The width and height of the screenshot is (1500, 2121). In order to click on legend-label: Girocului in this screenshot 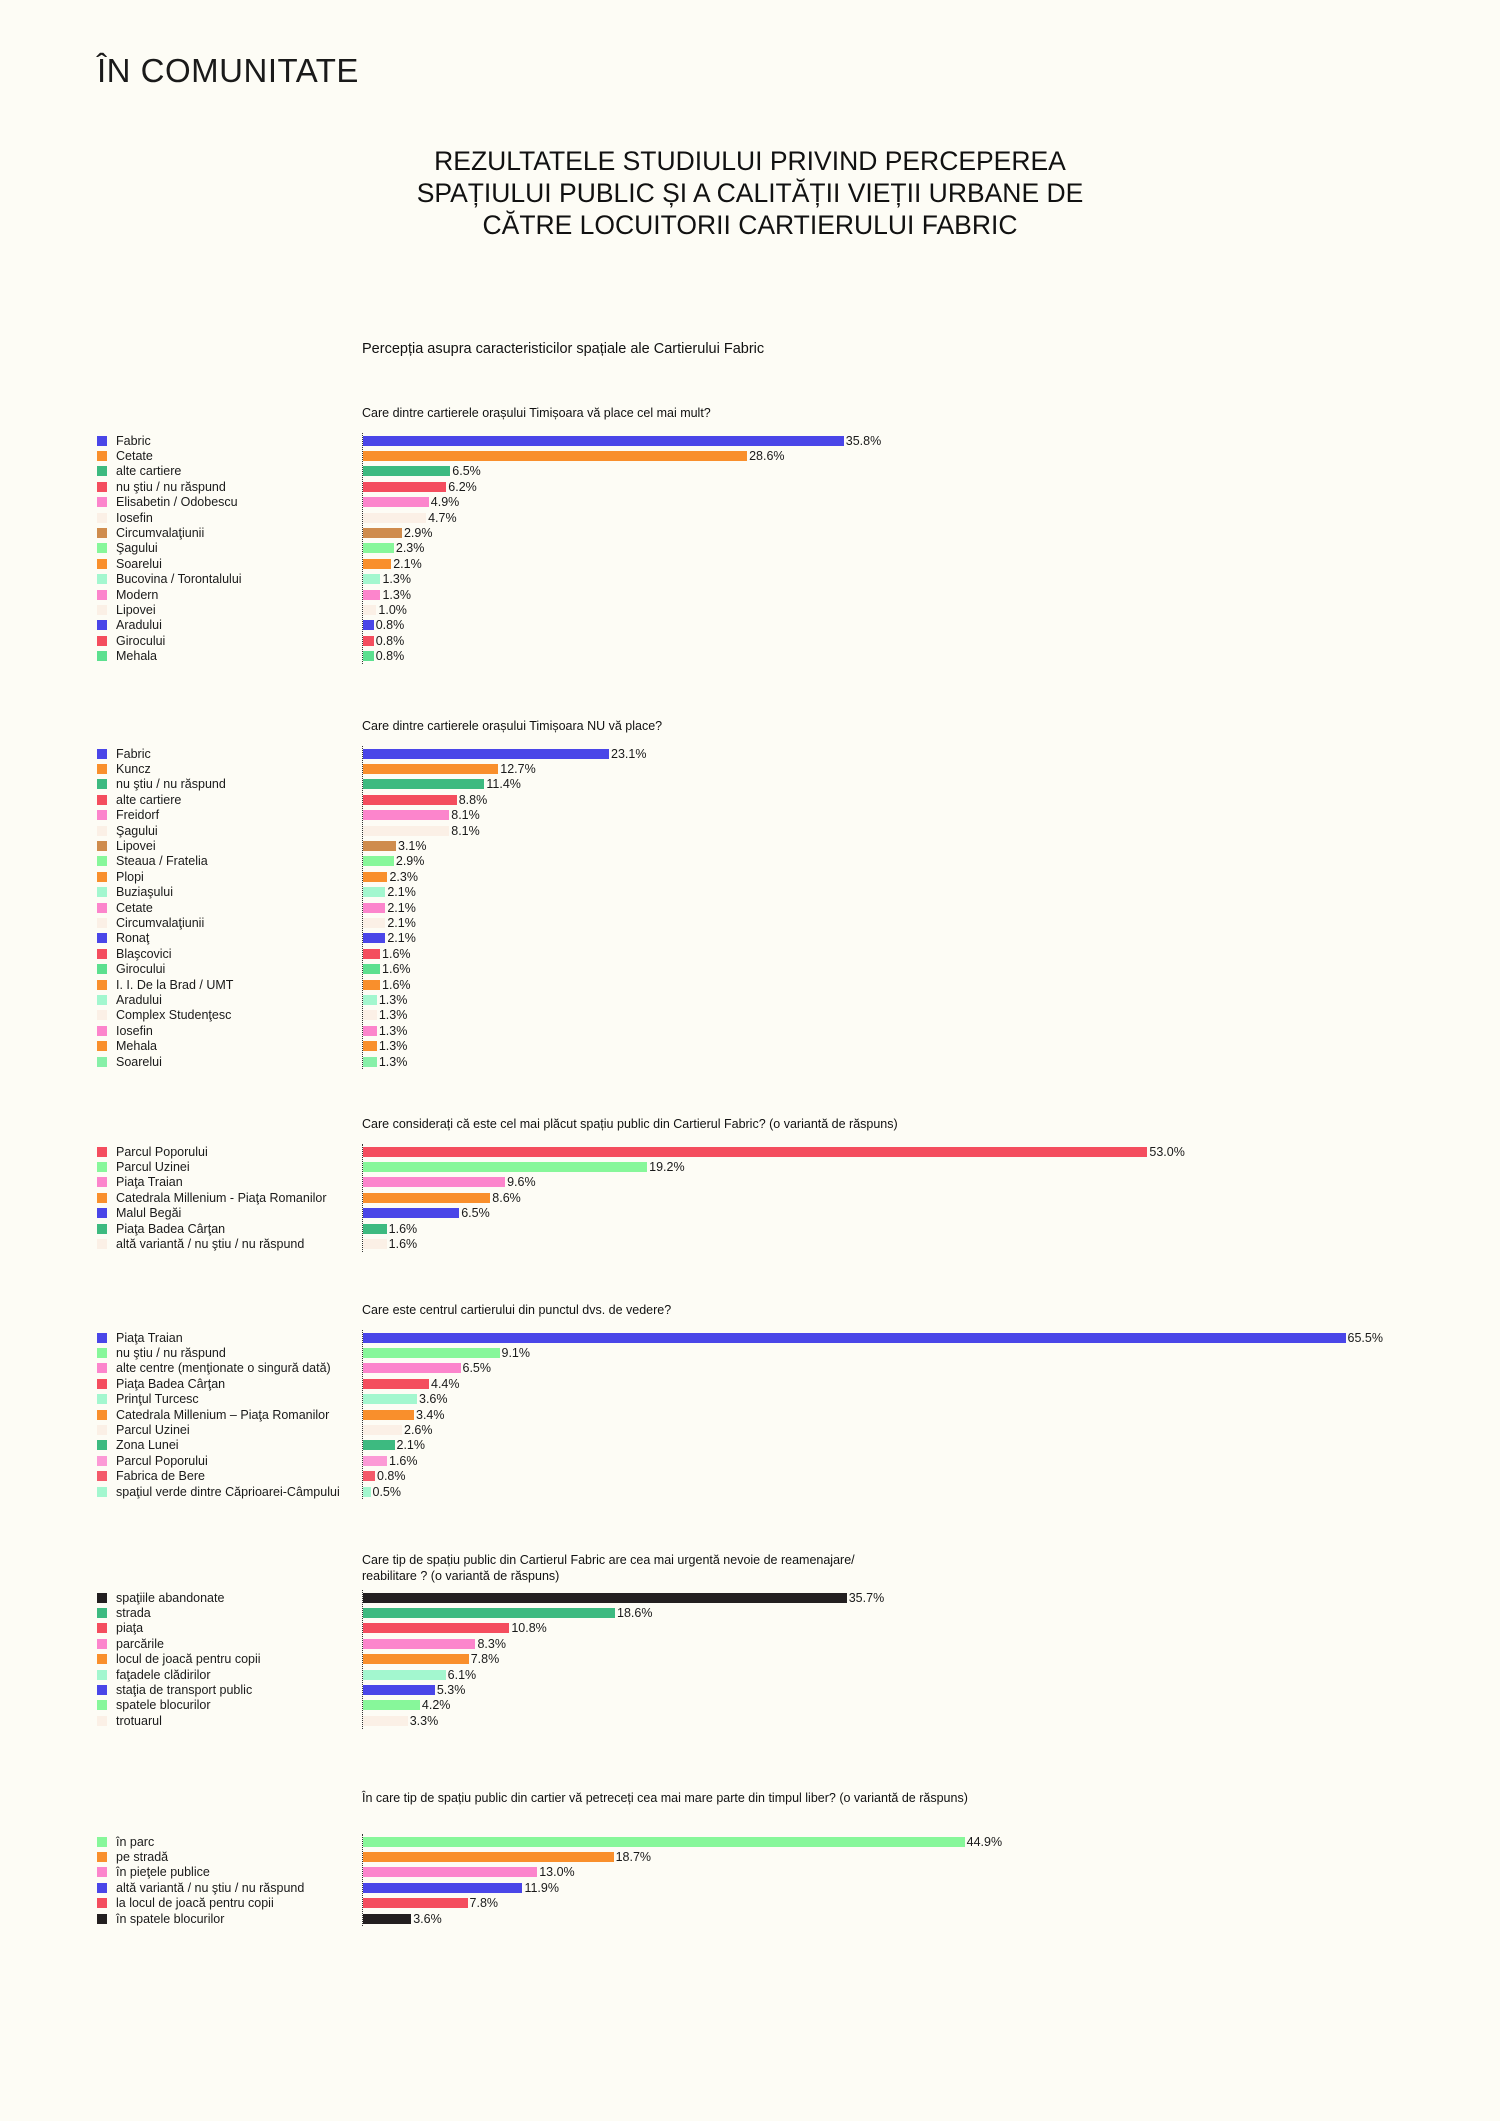, I will do `click(141, 640)`.